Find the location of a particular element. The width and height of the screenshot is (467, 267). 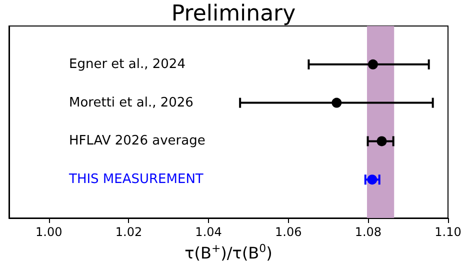

x-tick-label: 1.10 is located at coordinates (448, 232).